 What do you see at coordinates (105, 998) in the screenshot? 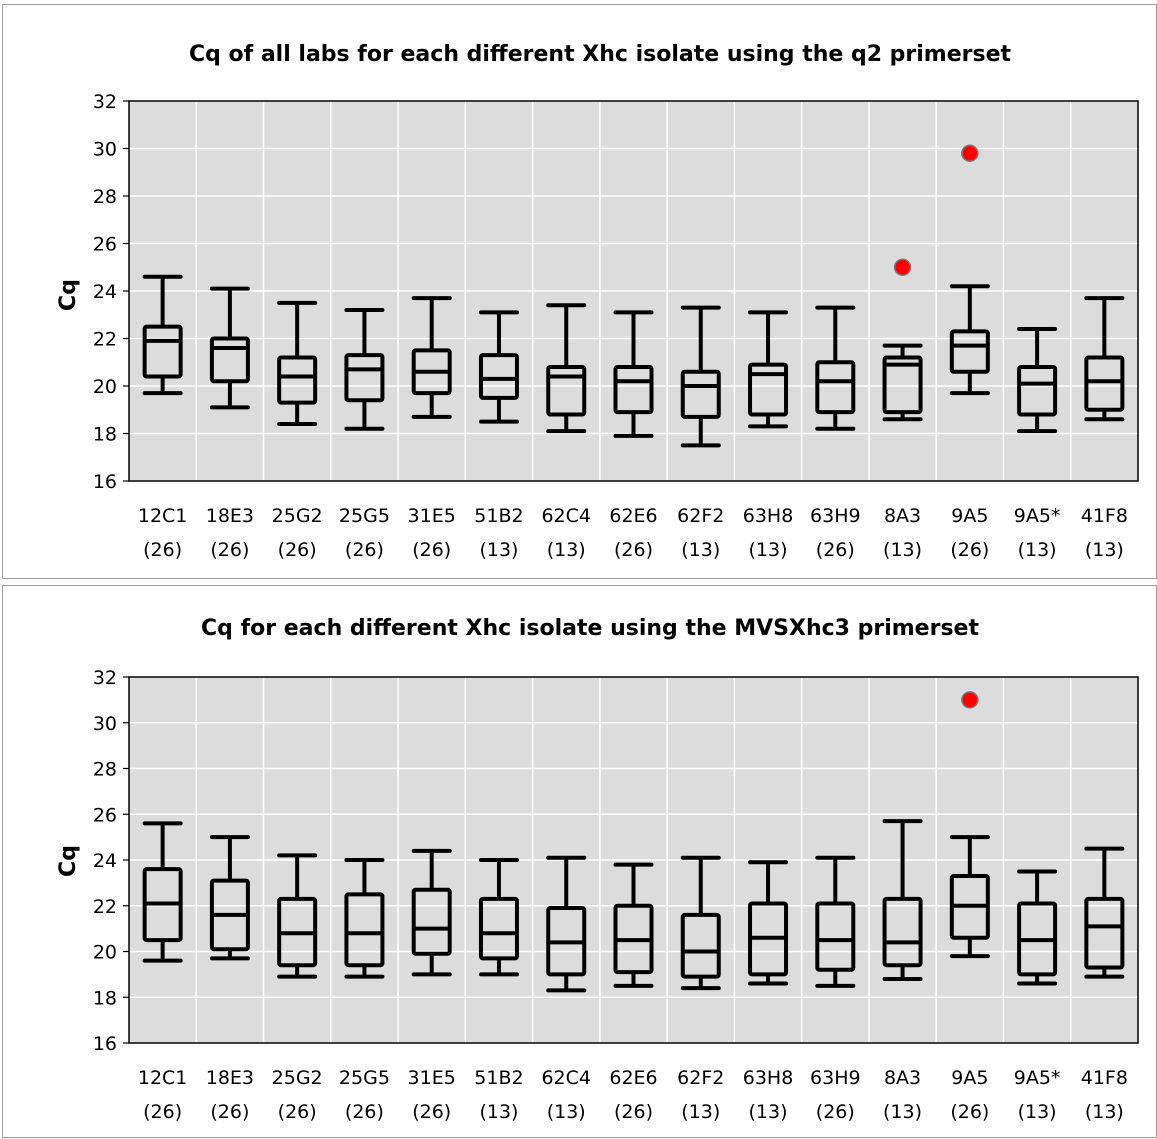
I see `y-tick-label: 18` at bounding box center [105, 998].